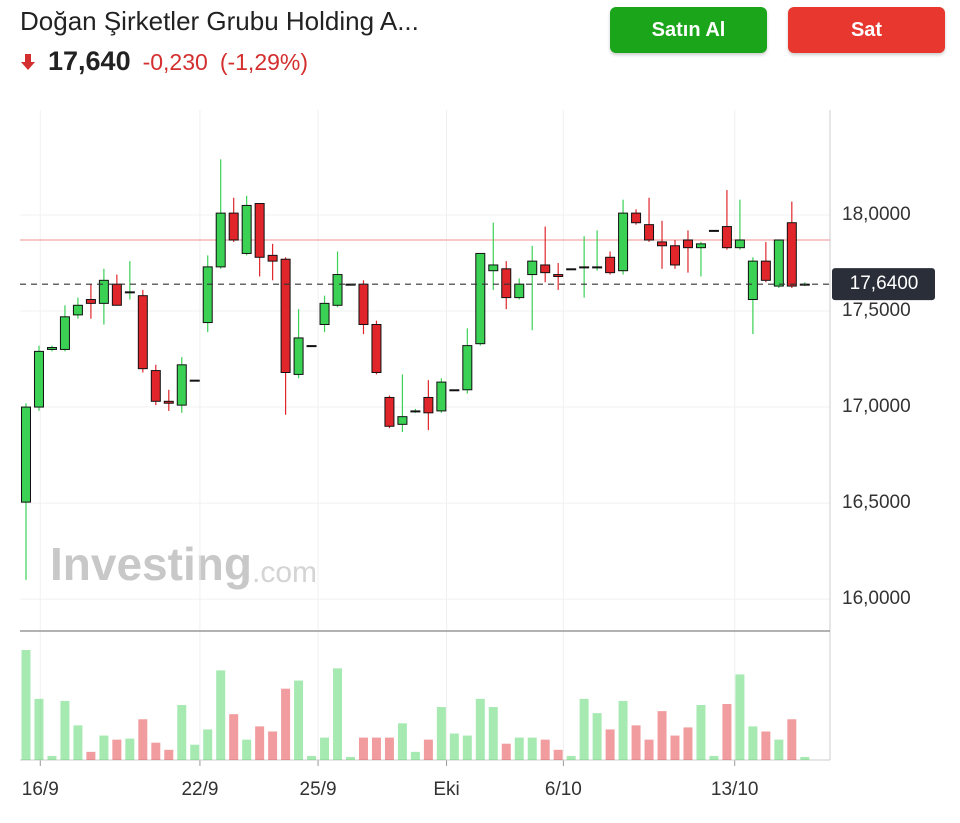 The width and height of the screenshot is (960, 823). What do you see at coordinates (89, 61) in the screenshot?
I see `price: 17,640` at bounding box center [89, 61].